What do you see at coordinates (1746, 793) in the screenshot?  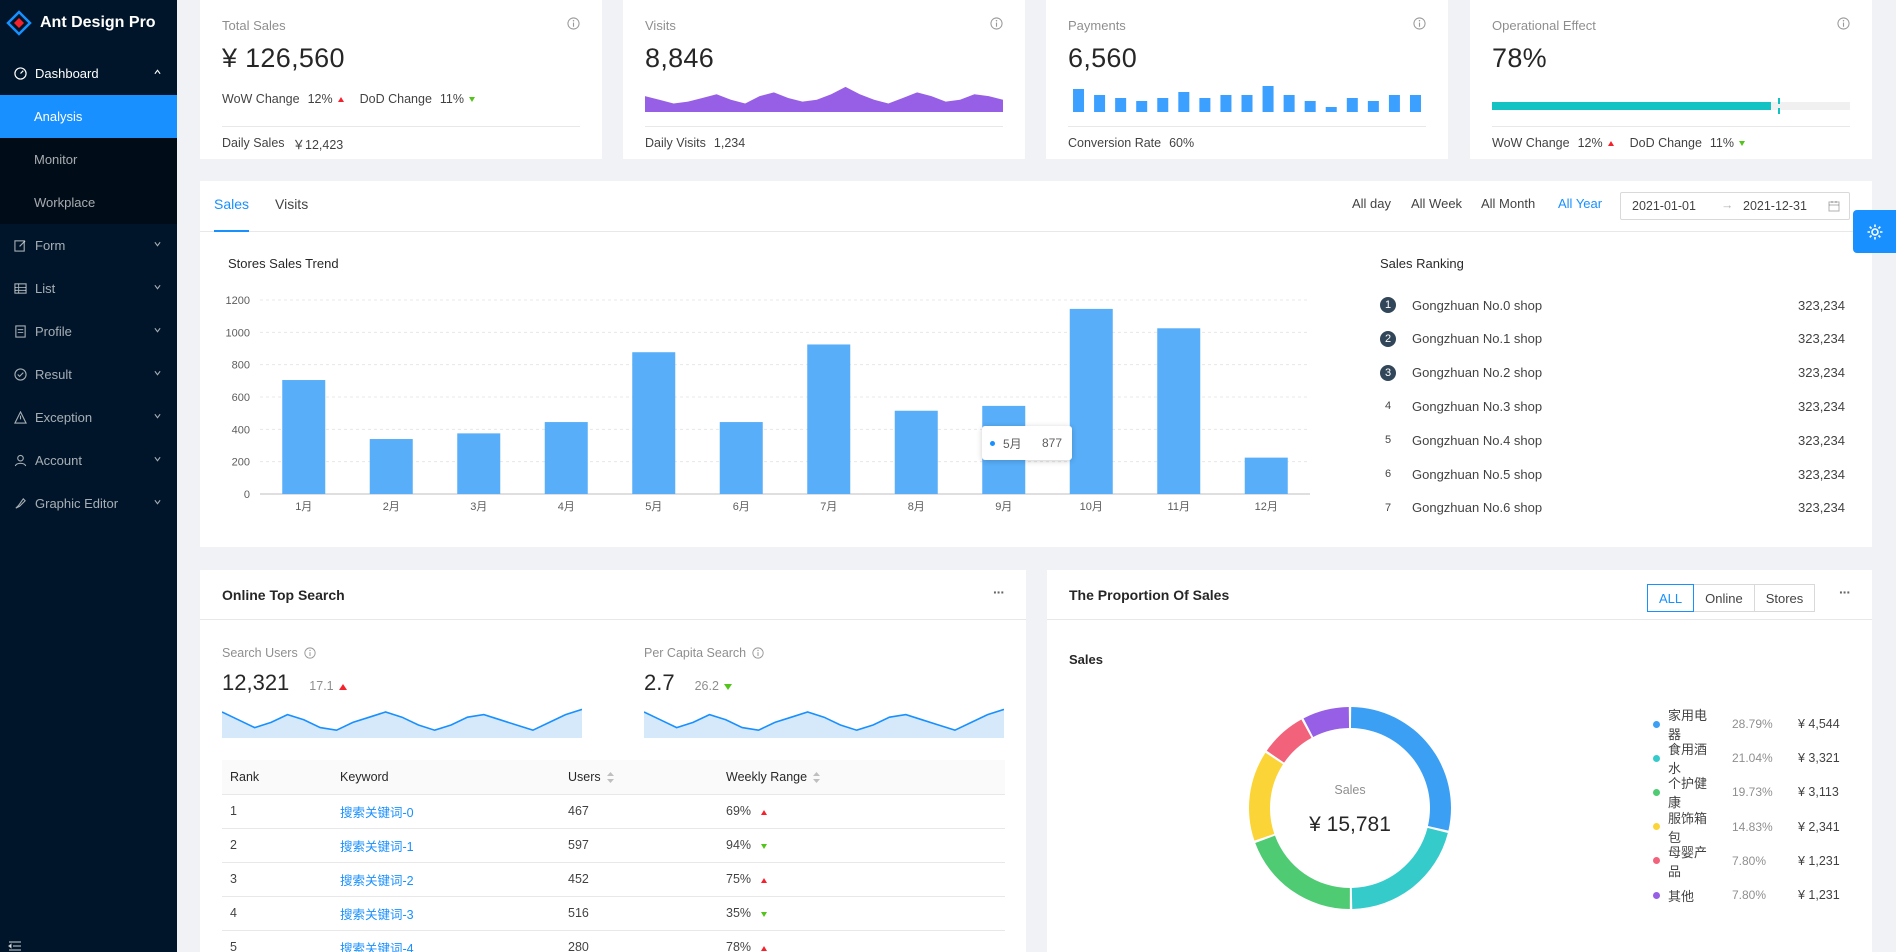 I see `legend-item: 个护健康 19.73% ¥ 3,113` at bounding box center [1746, 793].